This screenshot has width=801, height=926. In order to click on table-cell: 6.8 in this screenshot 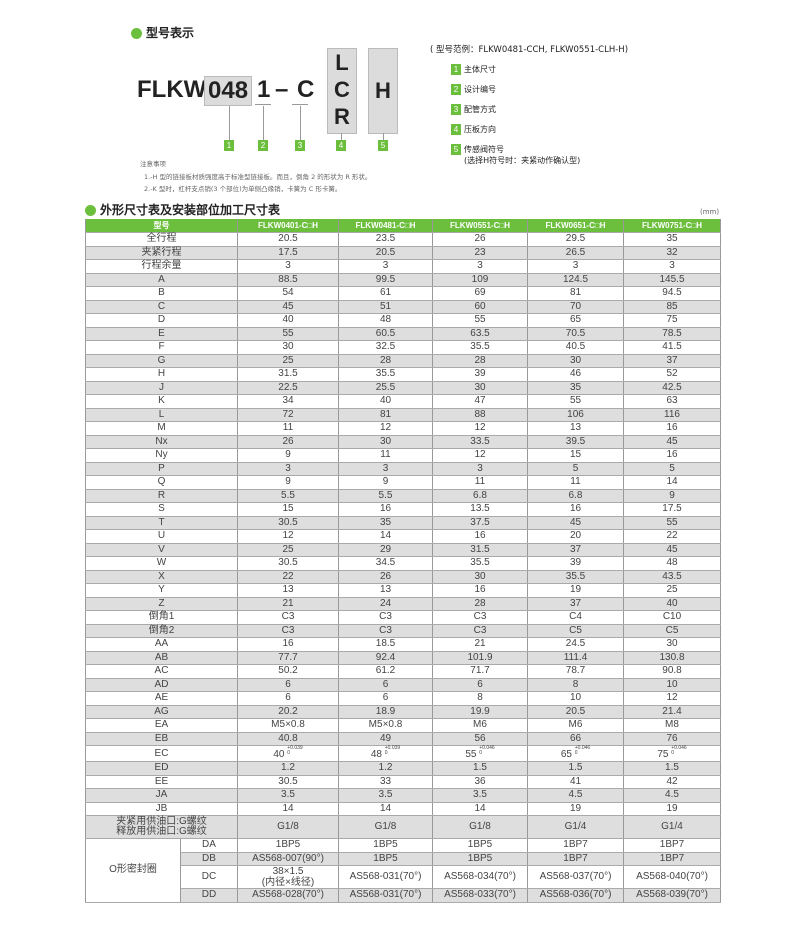, I will do `click(480, 496)`.